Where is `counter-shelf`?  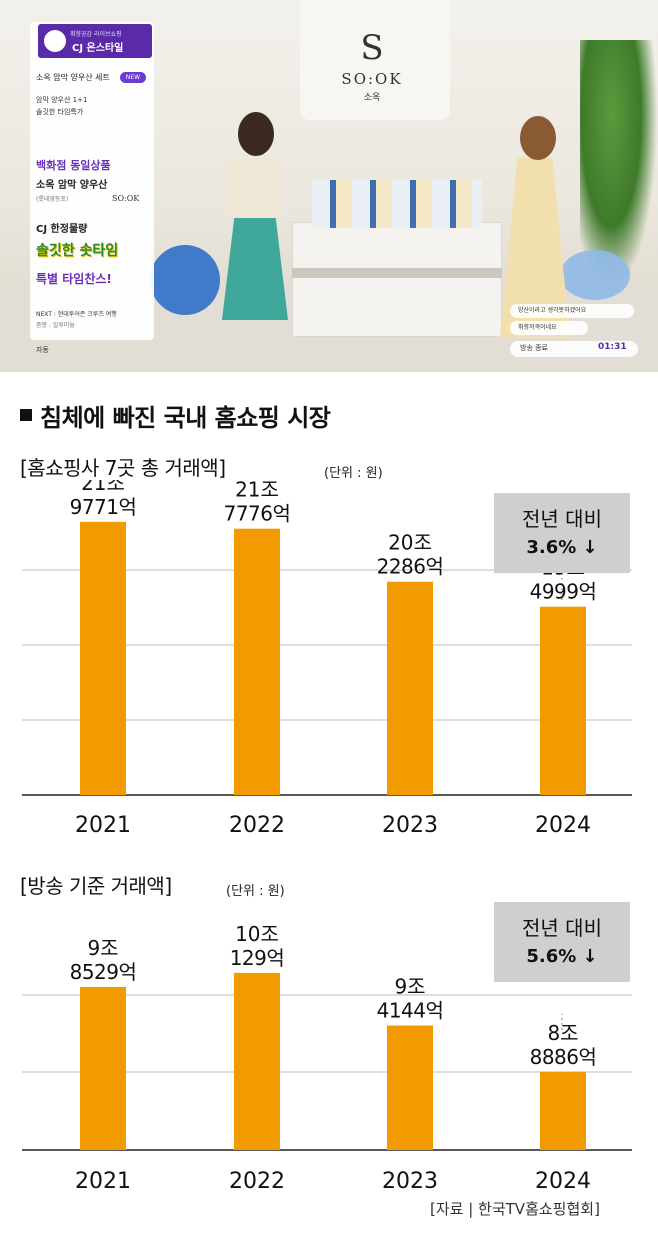 counter-shelf is located at coordinates (397, 273).